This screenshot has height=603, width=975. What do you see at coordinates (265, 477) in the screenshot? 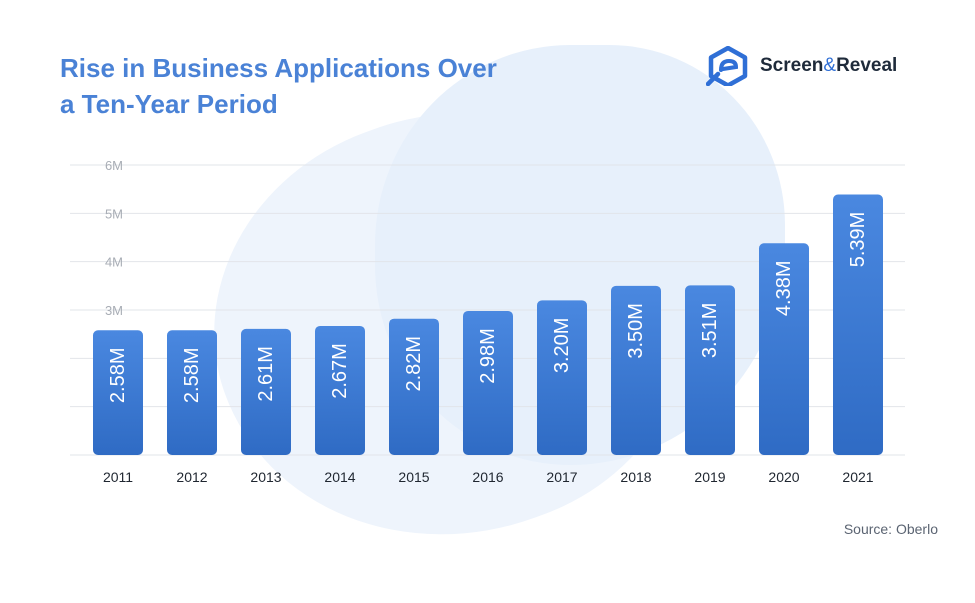
I see `x-tick-label: 2013` at bounding box center [265, 477].